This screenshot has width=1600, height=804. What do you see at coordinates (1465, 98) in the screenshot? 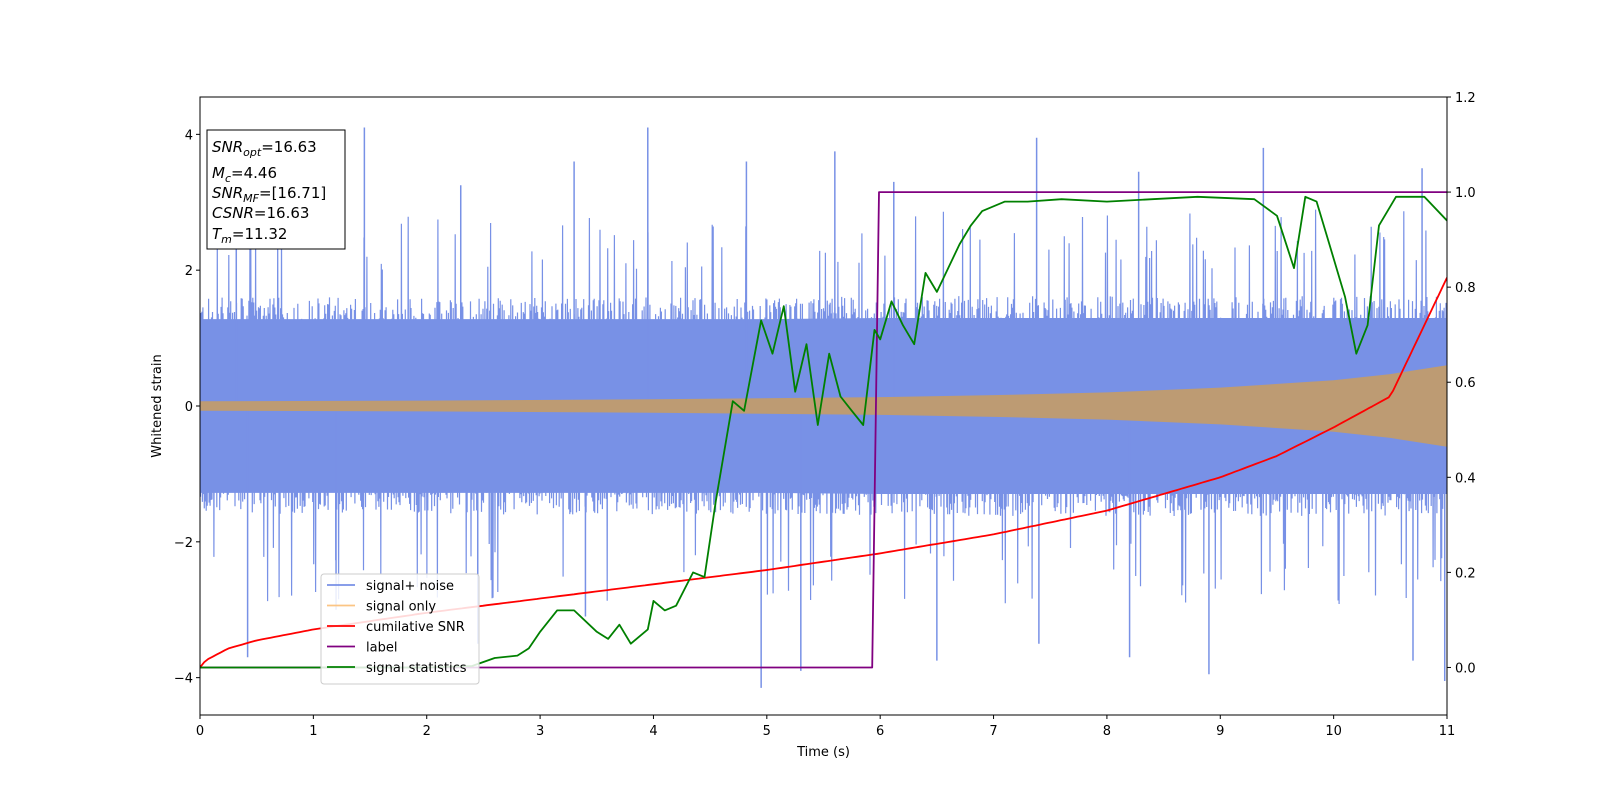
I see `y2-tick-label: 1.2` at bounding box center [1465, 98].